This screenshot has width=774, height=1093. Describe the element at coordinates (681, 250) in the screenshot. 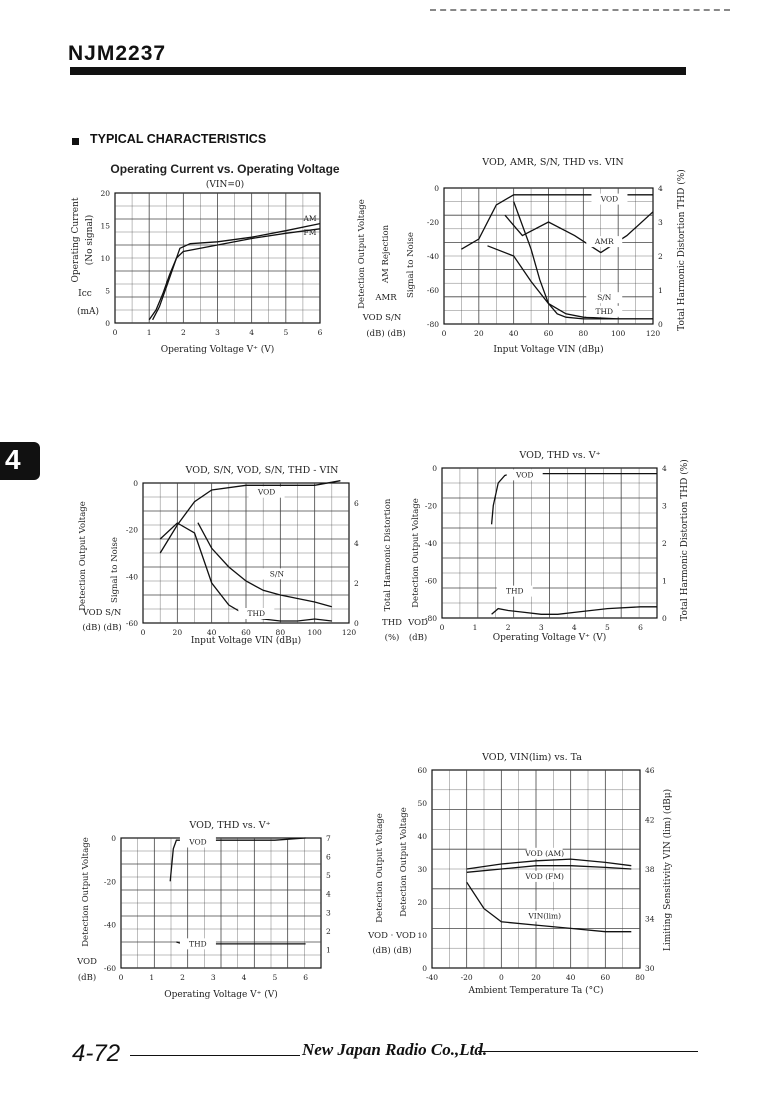

I see `y2-axis-label: Total Harmonic Distortion THD (%)` at that location.